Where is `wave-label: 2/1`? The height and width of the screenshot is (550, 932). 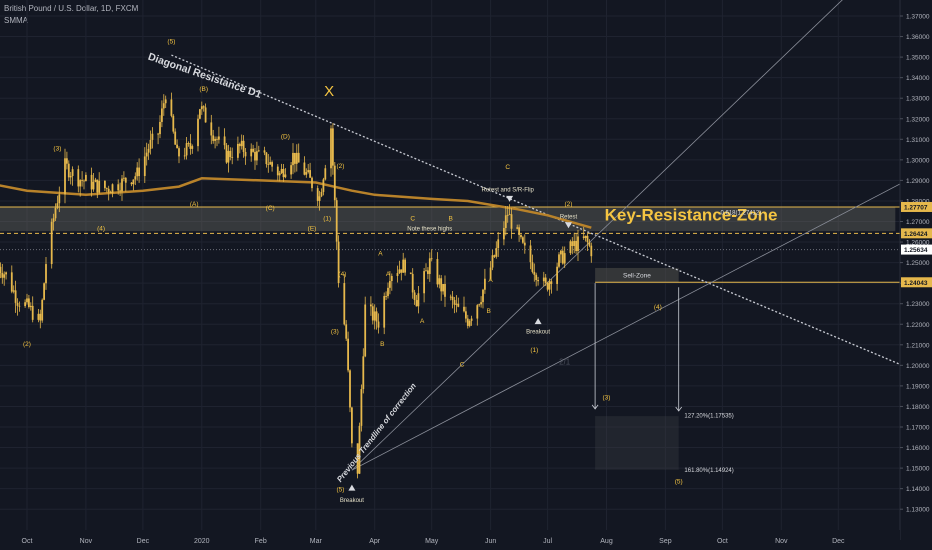
wave-label: 2/1 is located at coordinates (565, 361).